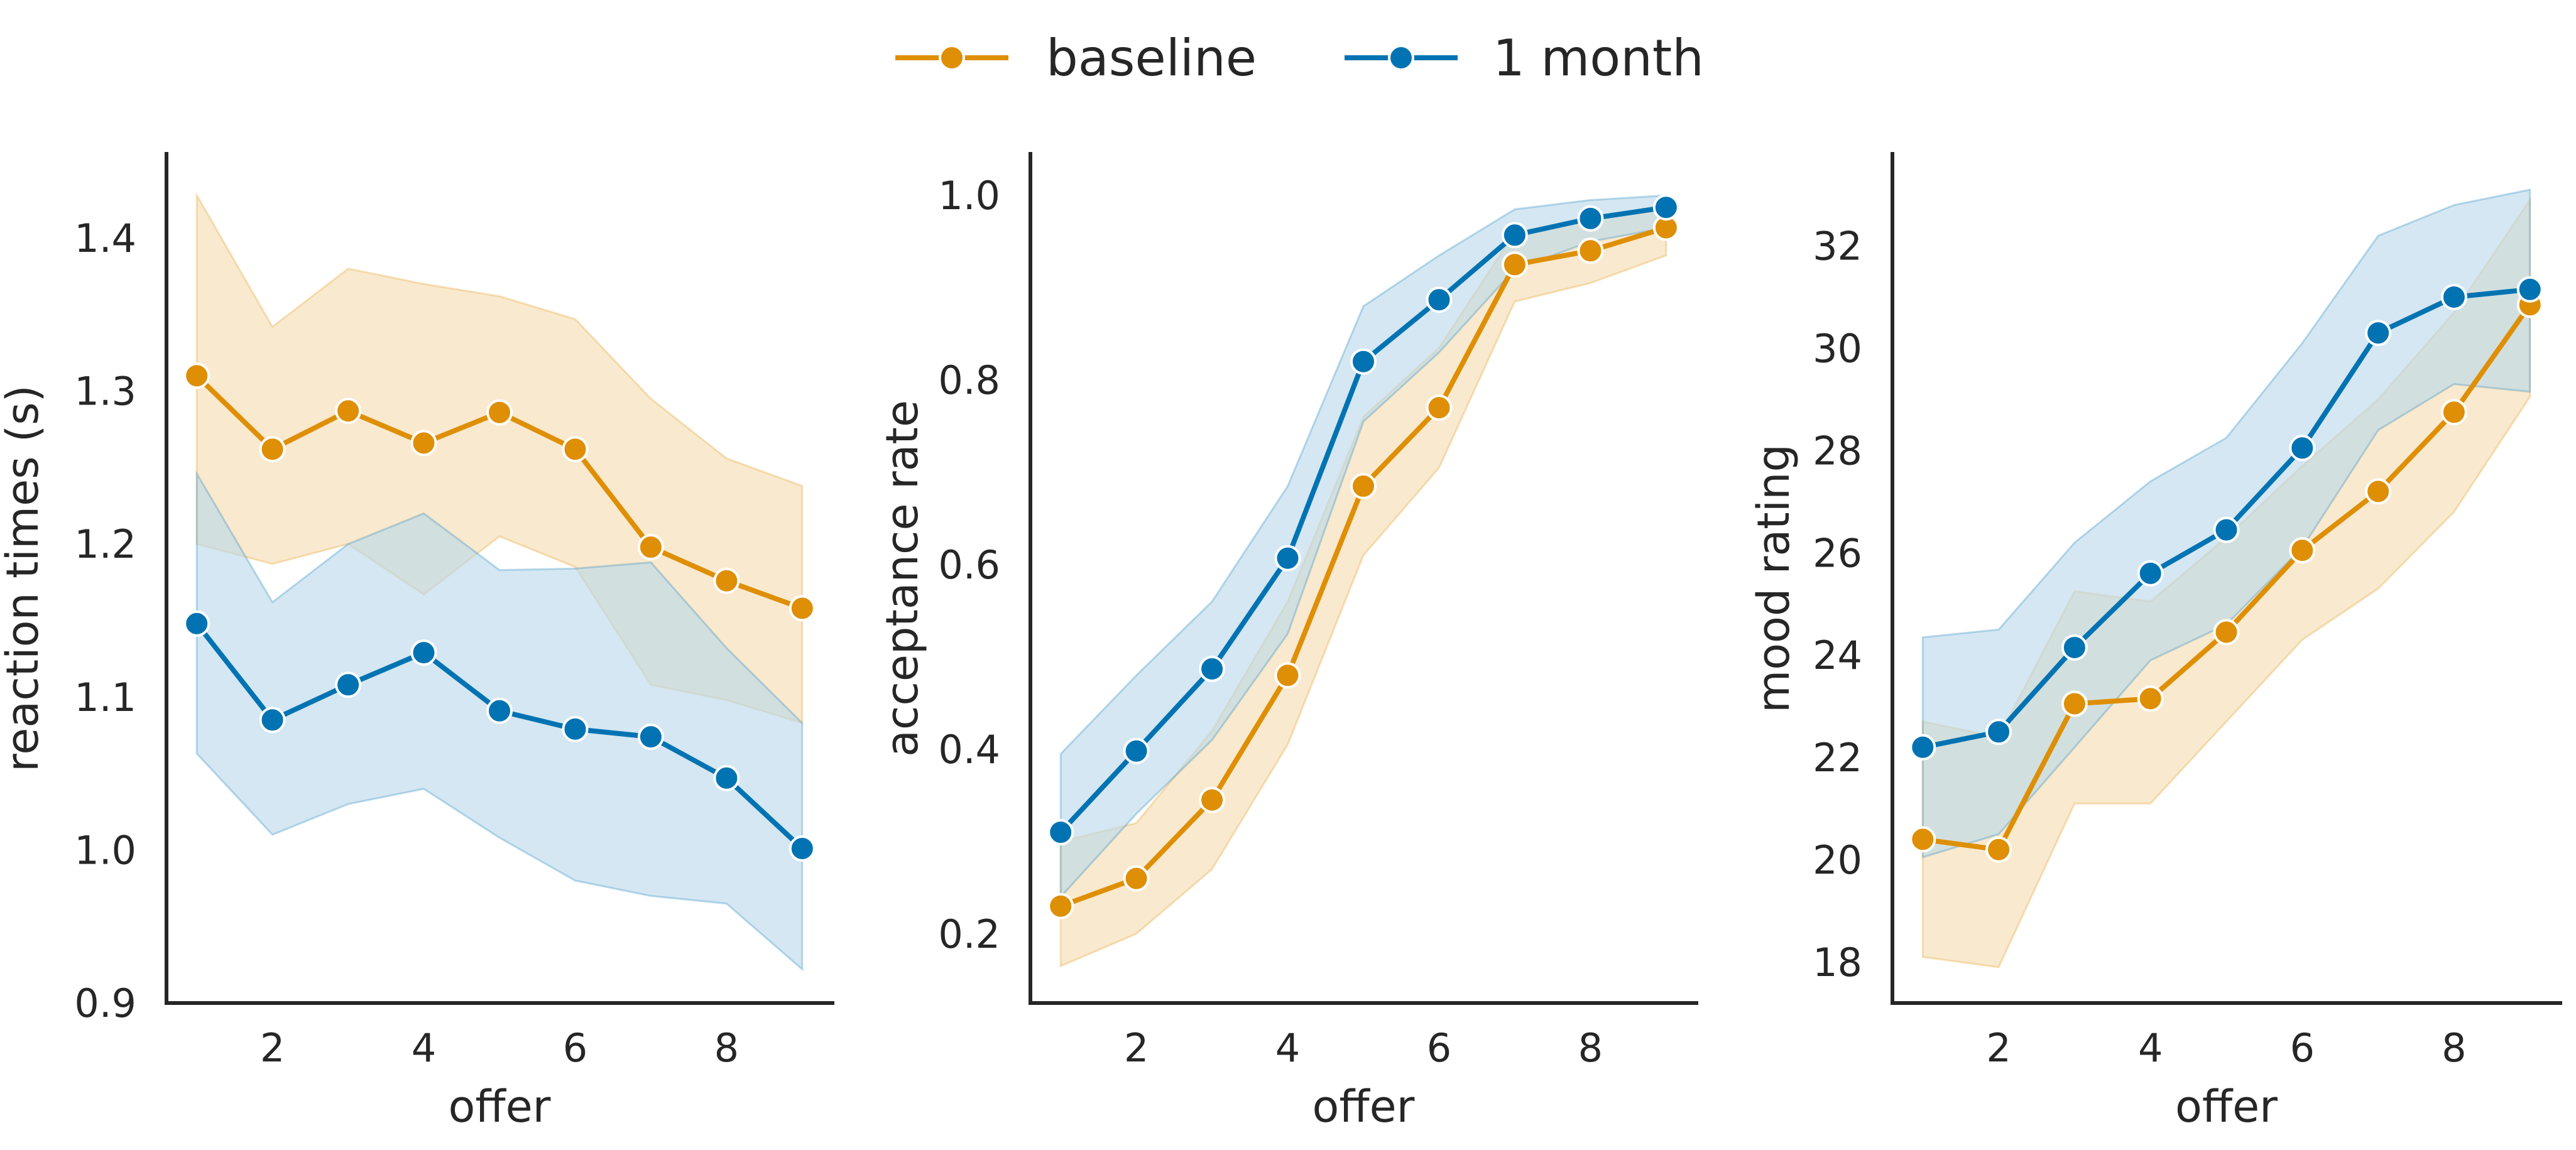  What do you see at coordinates (105, 850) in the screenshot?
I see `reaction-times-y-tick-label: 1.0` at bounding box center [105, 850].